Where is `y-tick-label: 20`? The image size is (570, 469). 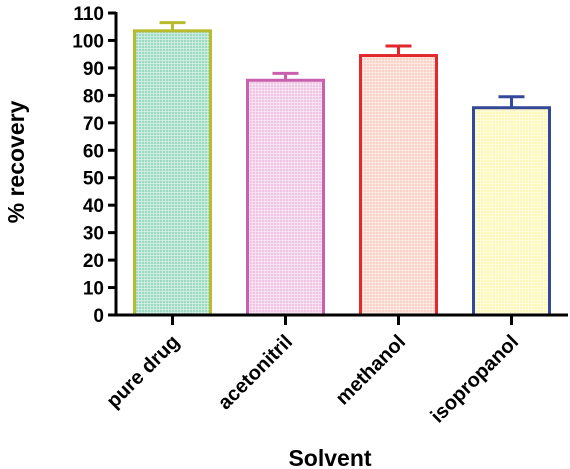 y-tick-label: 20 is located at coordinates (93, 261).